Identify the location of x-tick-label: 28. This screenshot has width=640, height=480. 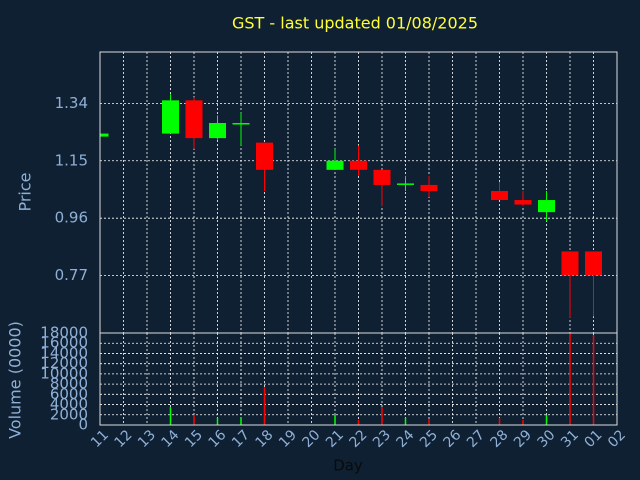
(500, 439).